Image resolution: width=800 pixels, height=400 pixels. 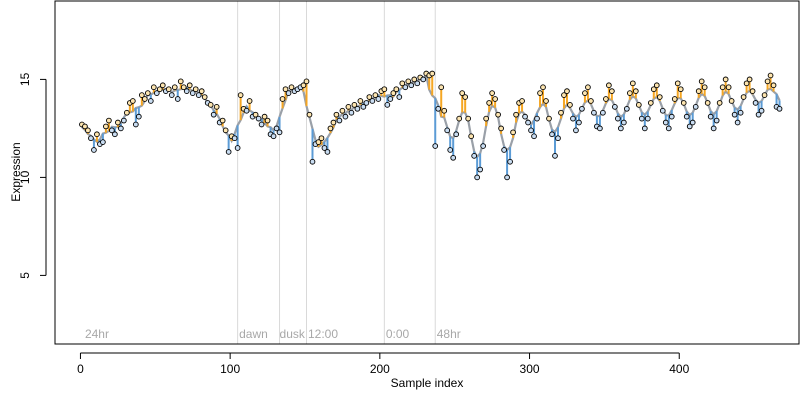 I want to click on x-tick-label-100: 100, so click(x=230, y=369).